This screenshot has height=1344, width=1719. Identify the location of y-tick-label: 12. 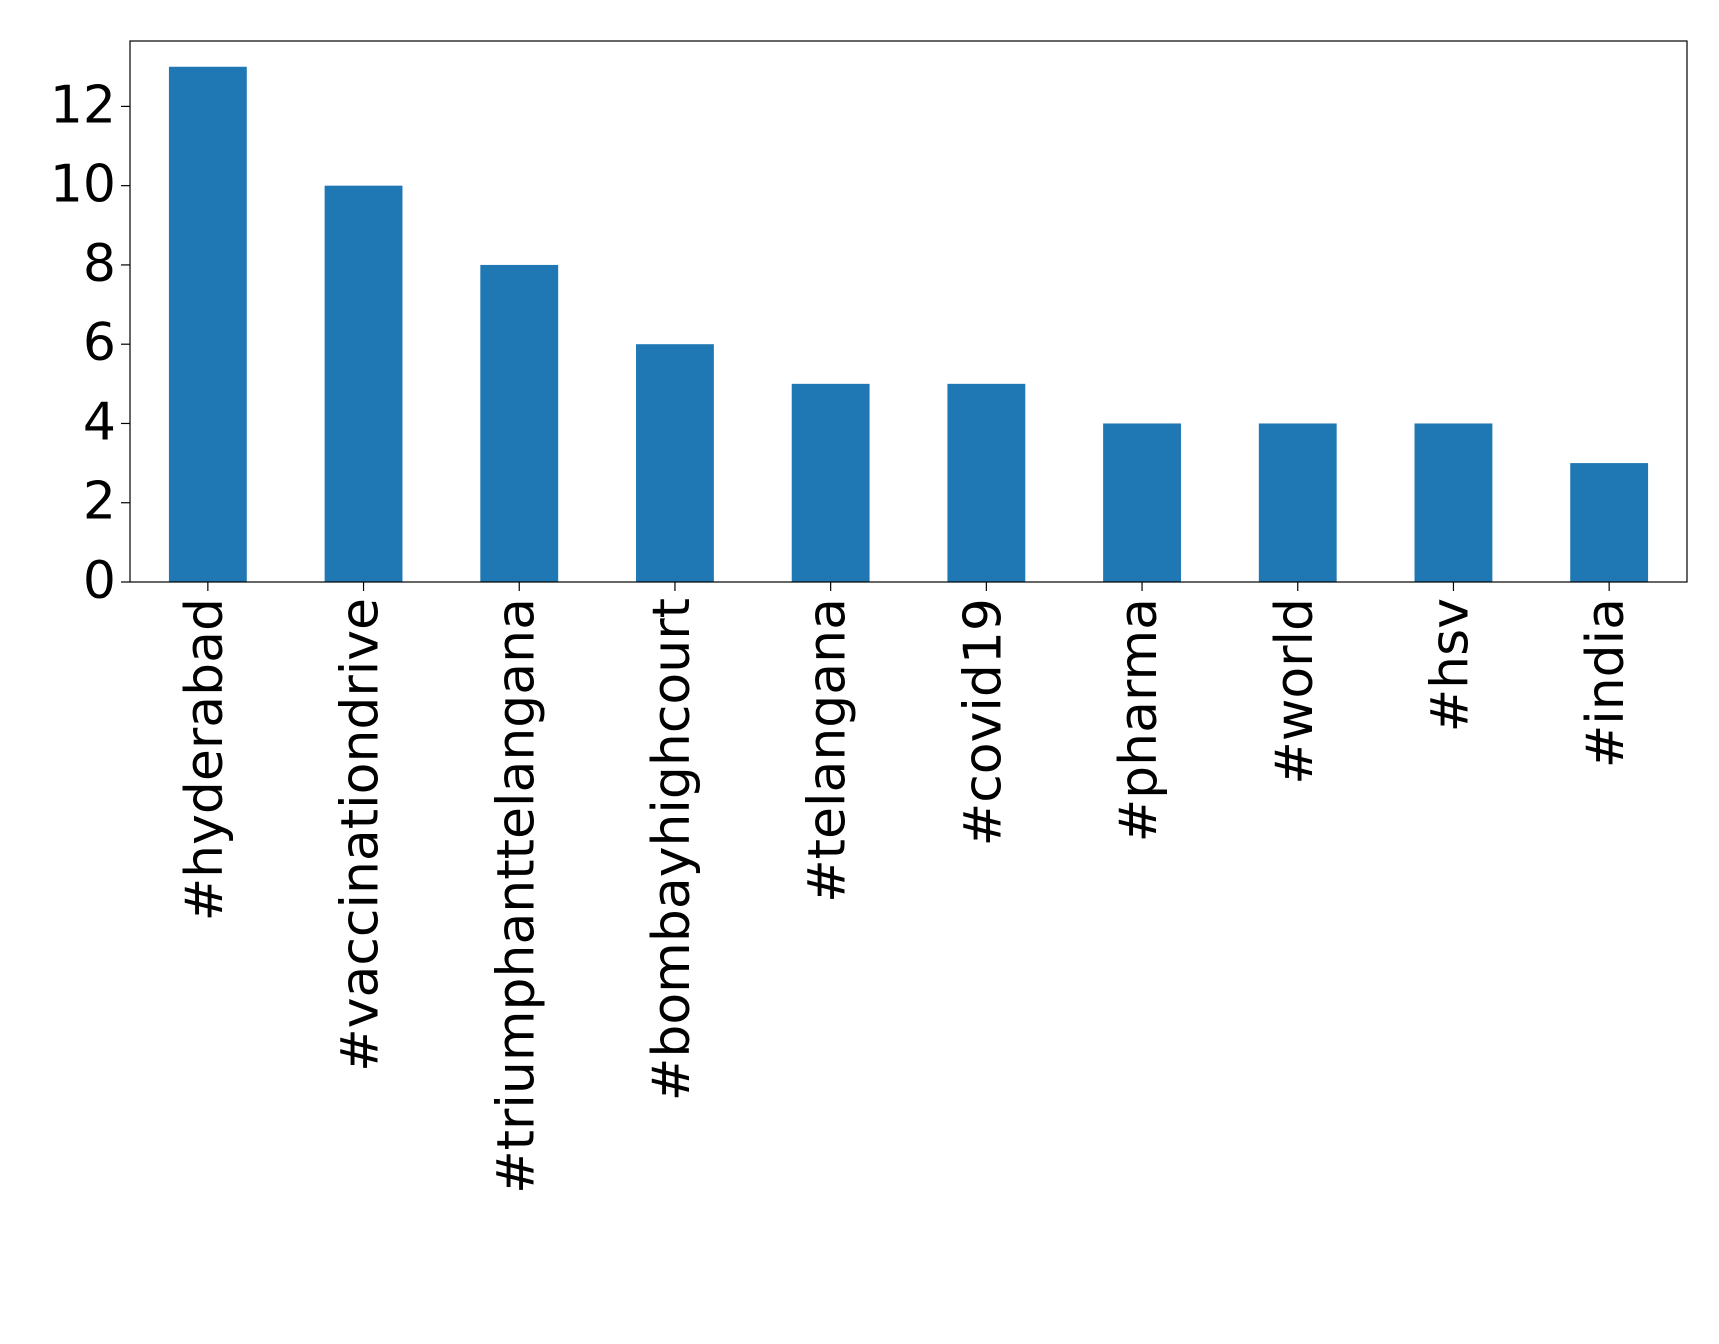
(83, 105).